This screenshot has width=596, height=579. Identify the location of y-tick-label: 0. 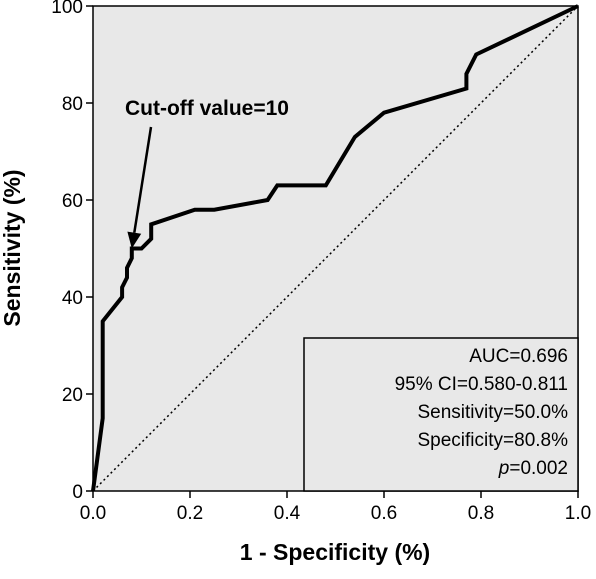
(77, 492).